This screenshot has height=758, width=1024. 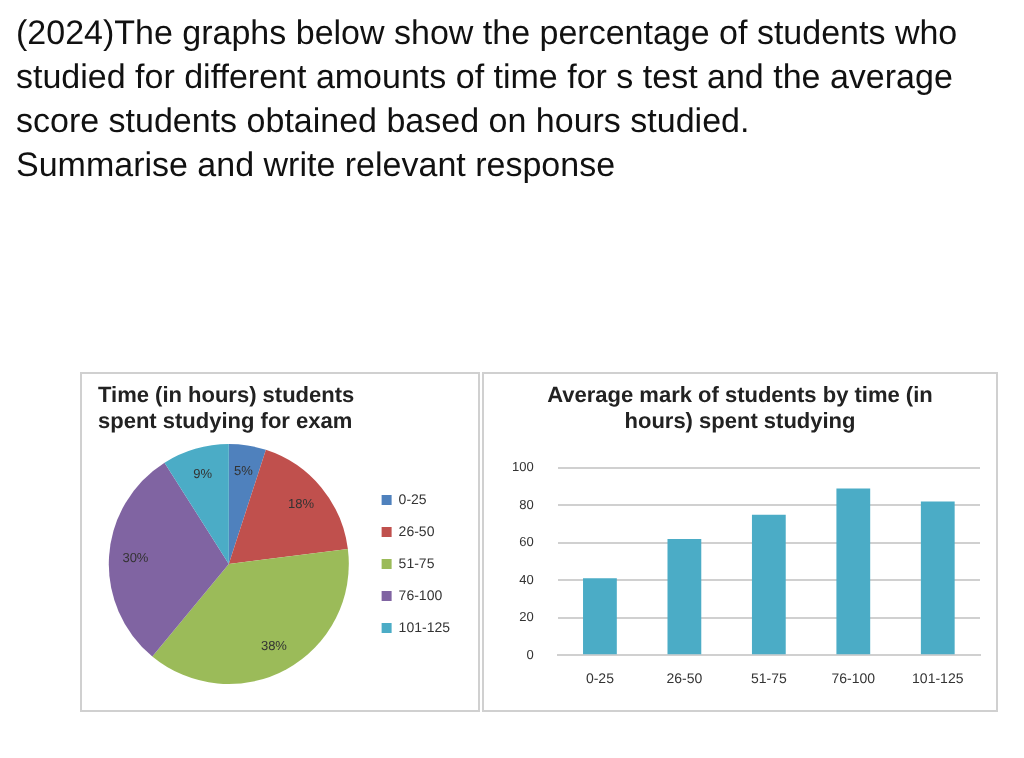 What do you see at coordinates (740, 410) in the screenshot?
I see `chart-title: Average mark of students by time (in hours) spent studying` at bounding box center [740, 410].